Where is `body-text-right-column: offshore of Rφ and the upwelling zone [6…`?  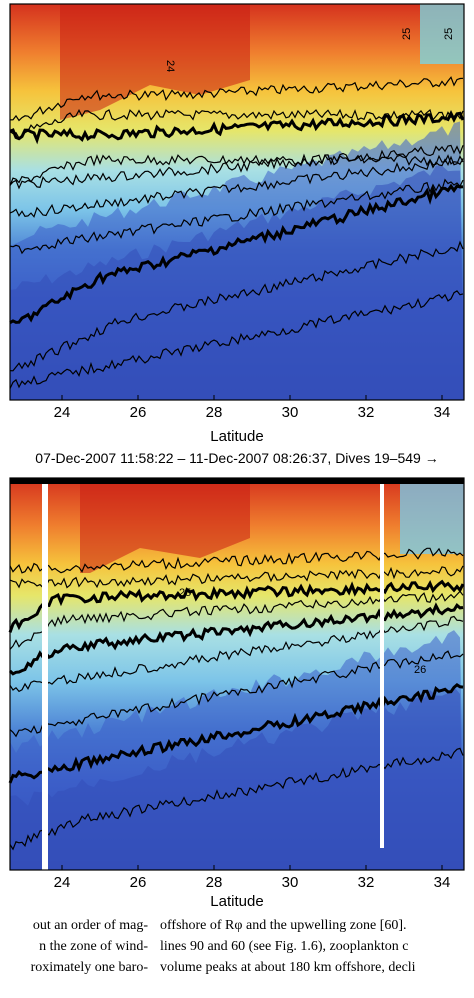 body-text-right-column: offshore of Rφ and the upwelling zone [6… is located at coordinates (317, 946).